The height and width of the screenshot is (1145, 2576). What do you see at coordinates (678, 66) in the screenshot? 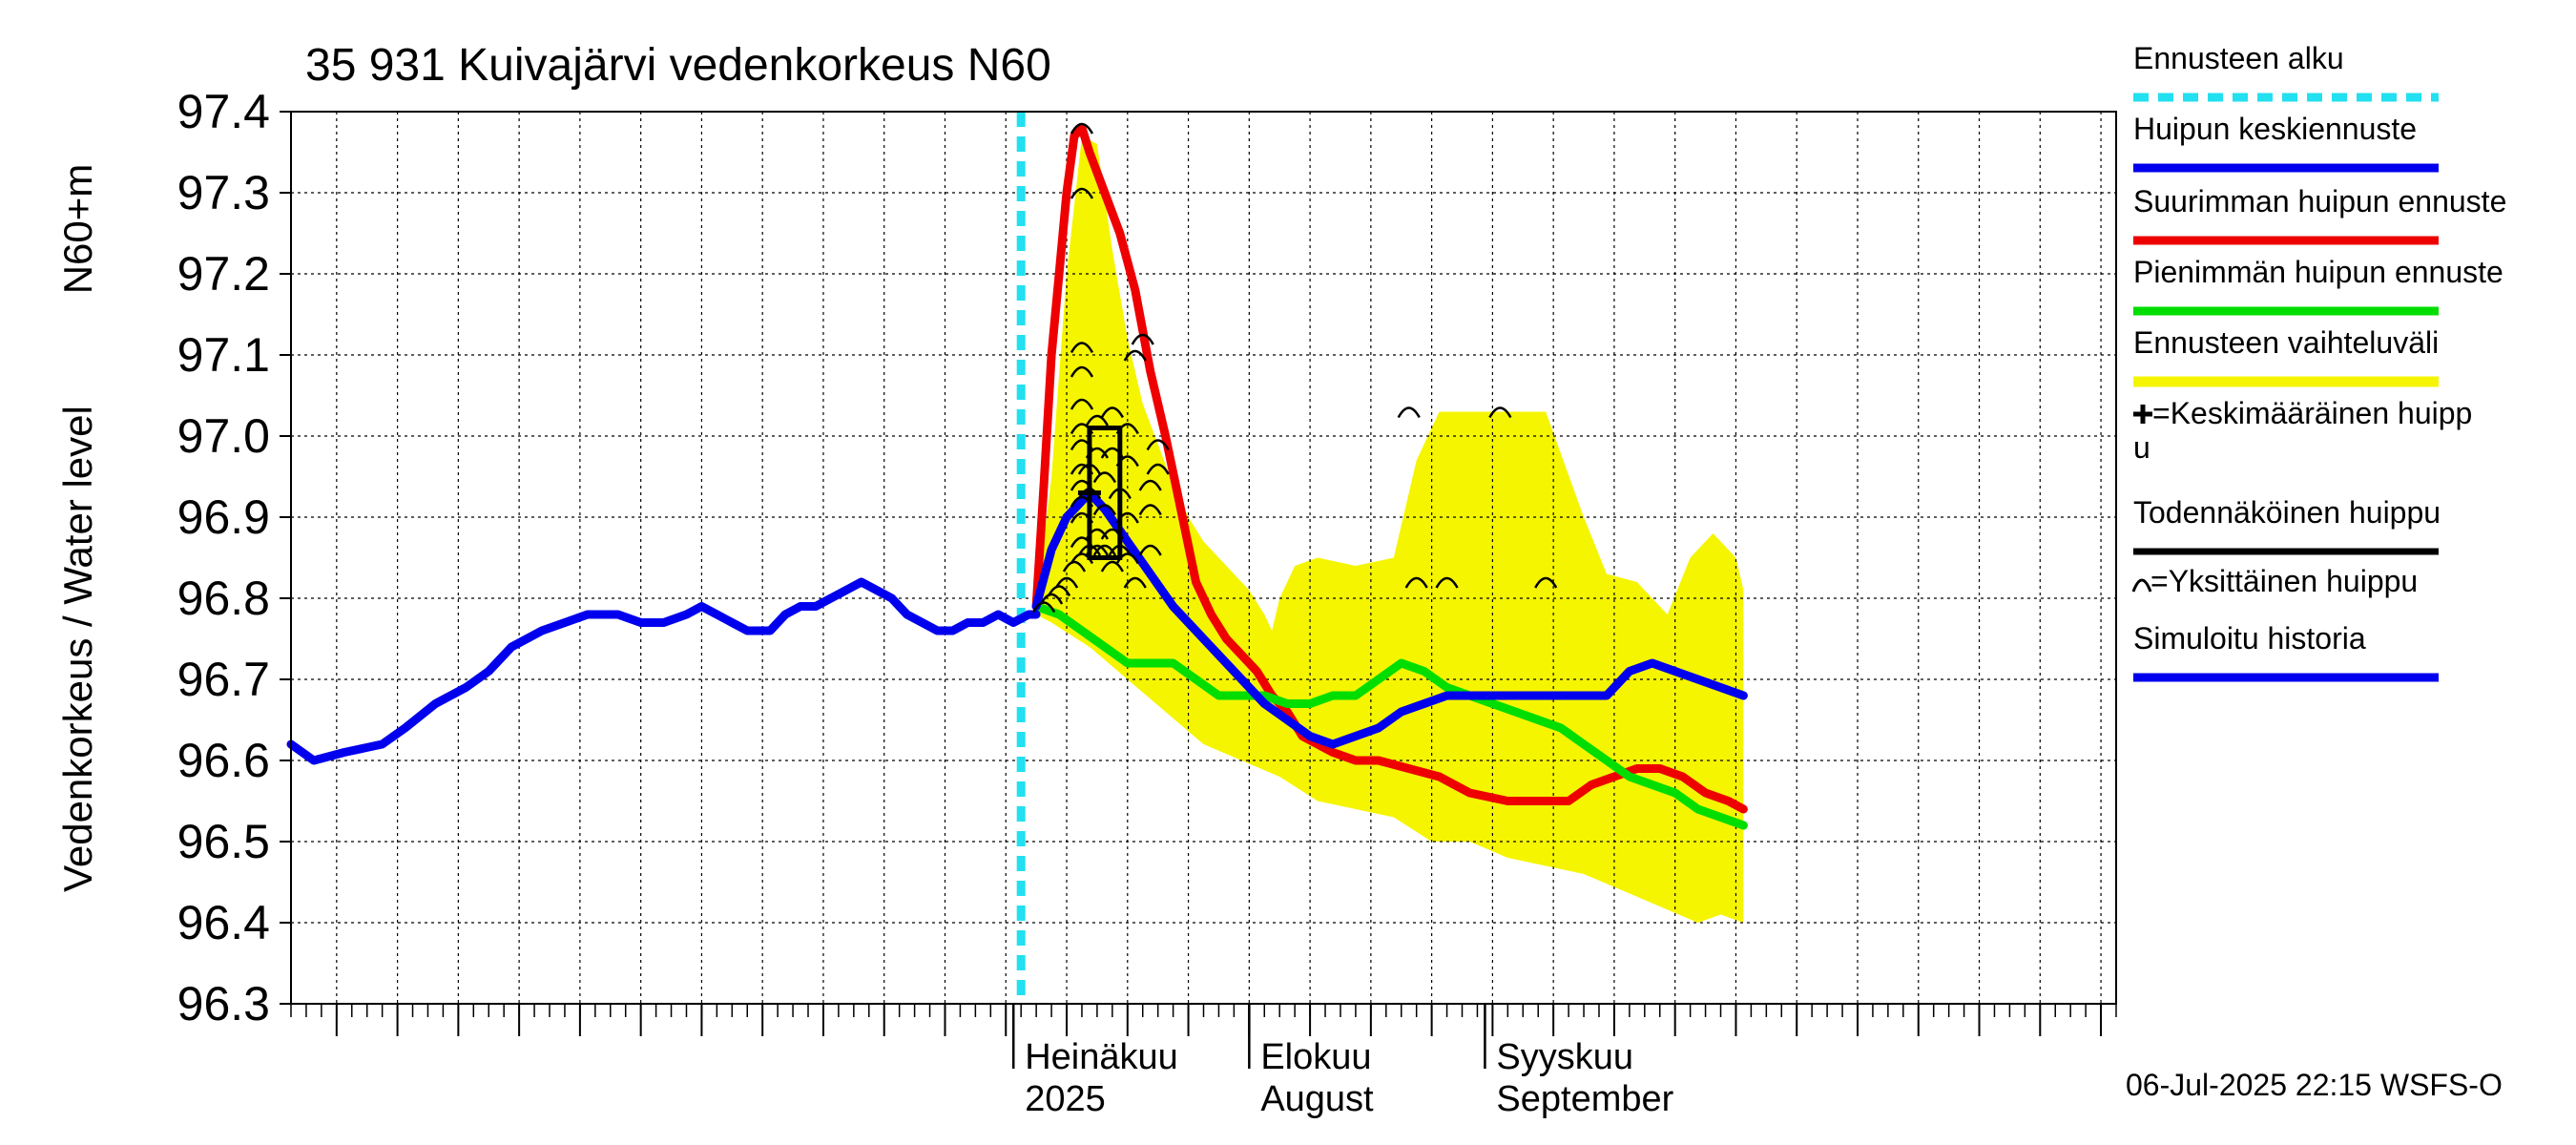
I see `chart-title: 35 931 Kuivajärvi vedenkorkeus N60` at bounding box center [678, 66].